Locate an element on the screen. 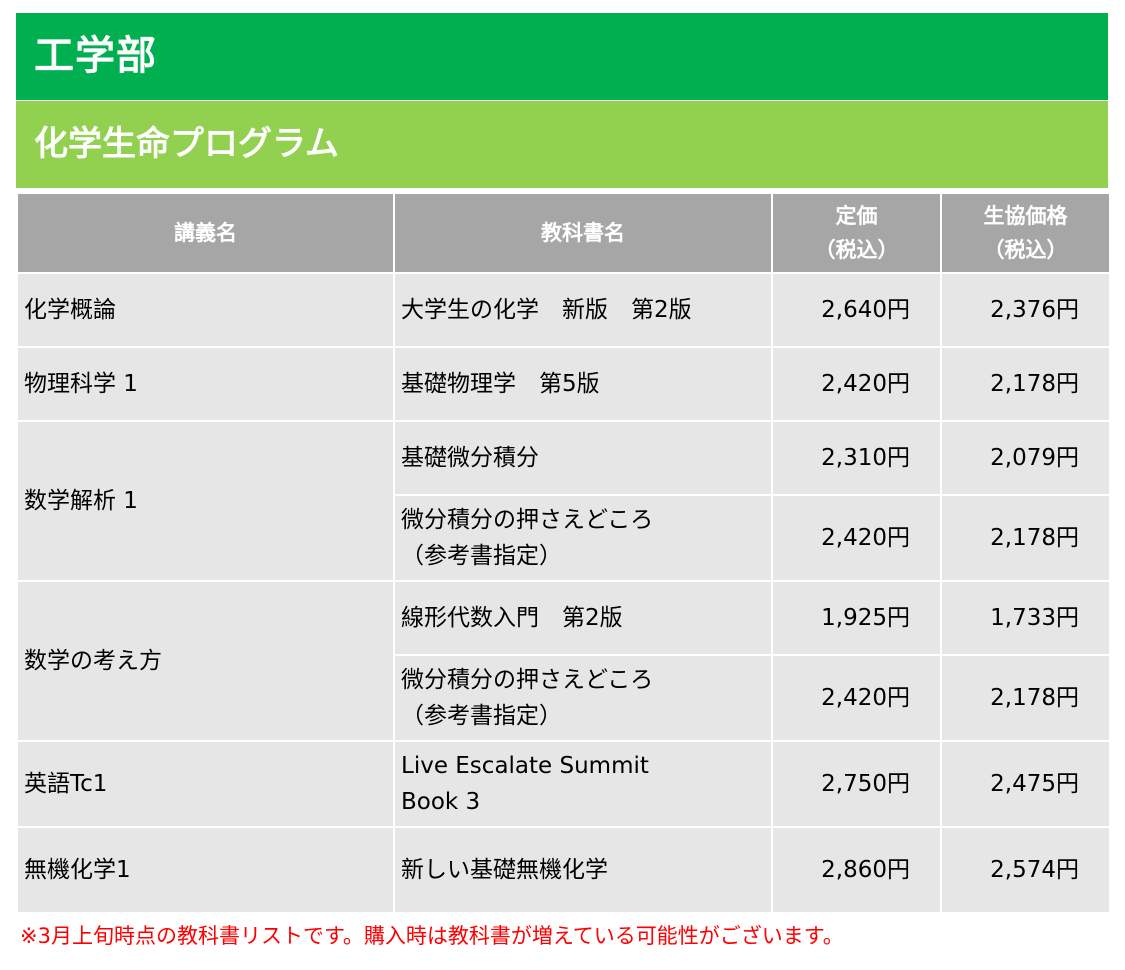 Image resolution: width=1125 pixels, height=970 pixels. column-header-list-price-line2: （税込） is located at coordinates (856, 250).